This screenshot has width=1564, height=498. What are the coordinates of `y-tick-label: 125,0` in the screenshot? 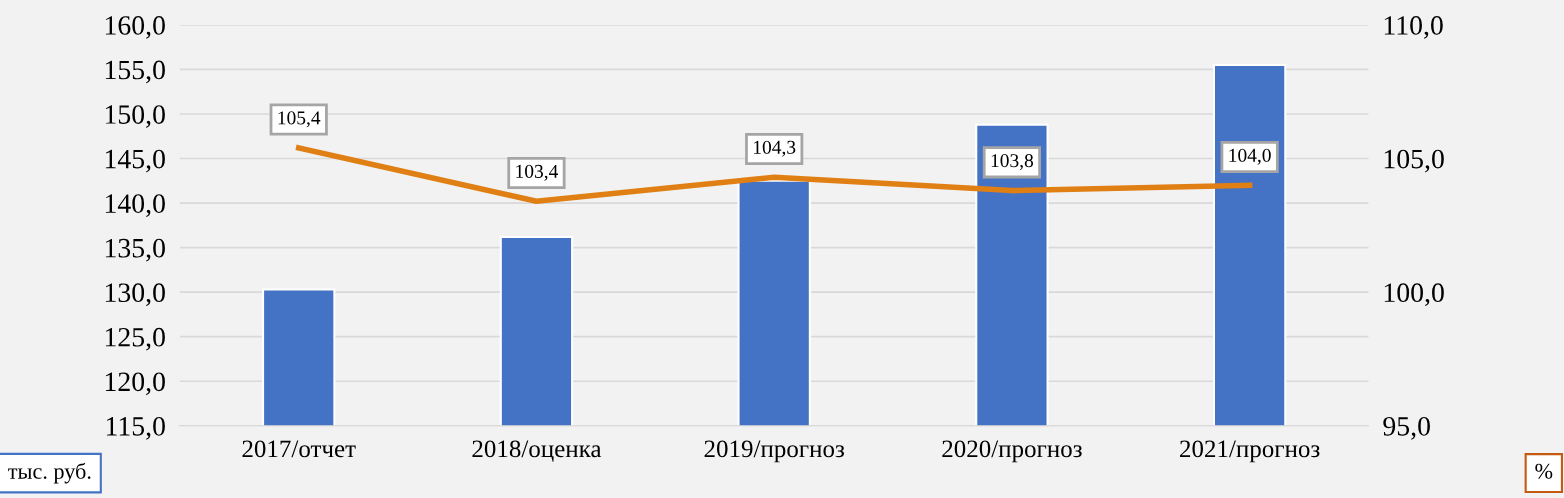 It's located at (135, 339).